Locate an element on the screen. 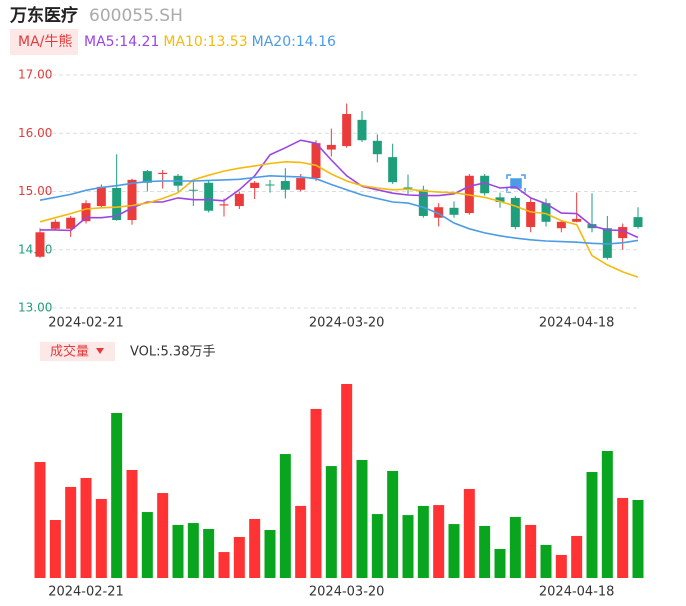 The width and height of the screenshot is (686, 606). volume-label: VOL:5.38万手 is located at coordinates (172, 352).